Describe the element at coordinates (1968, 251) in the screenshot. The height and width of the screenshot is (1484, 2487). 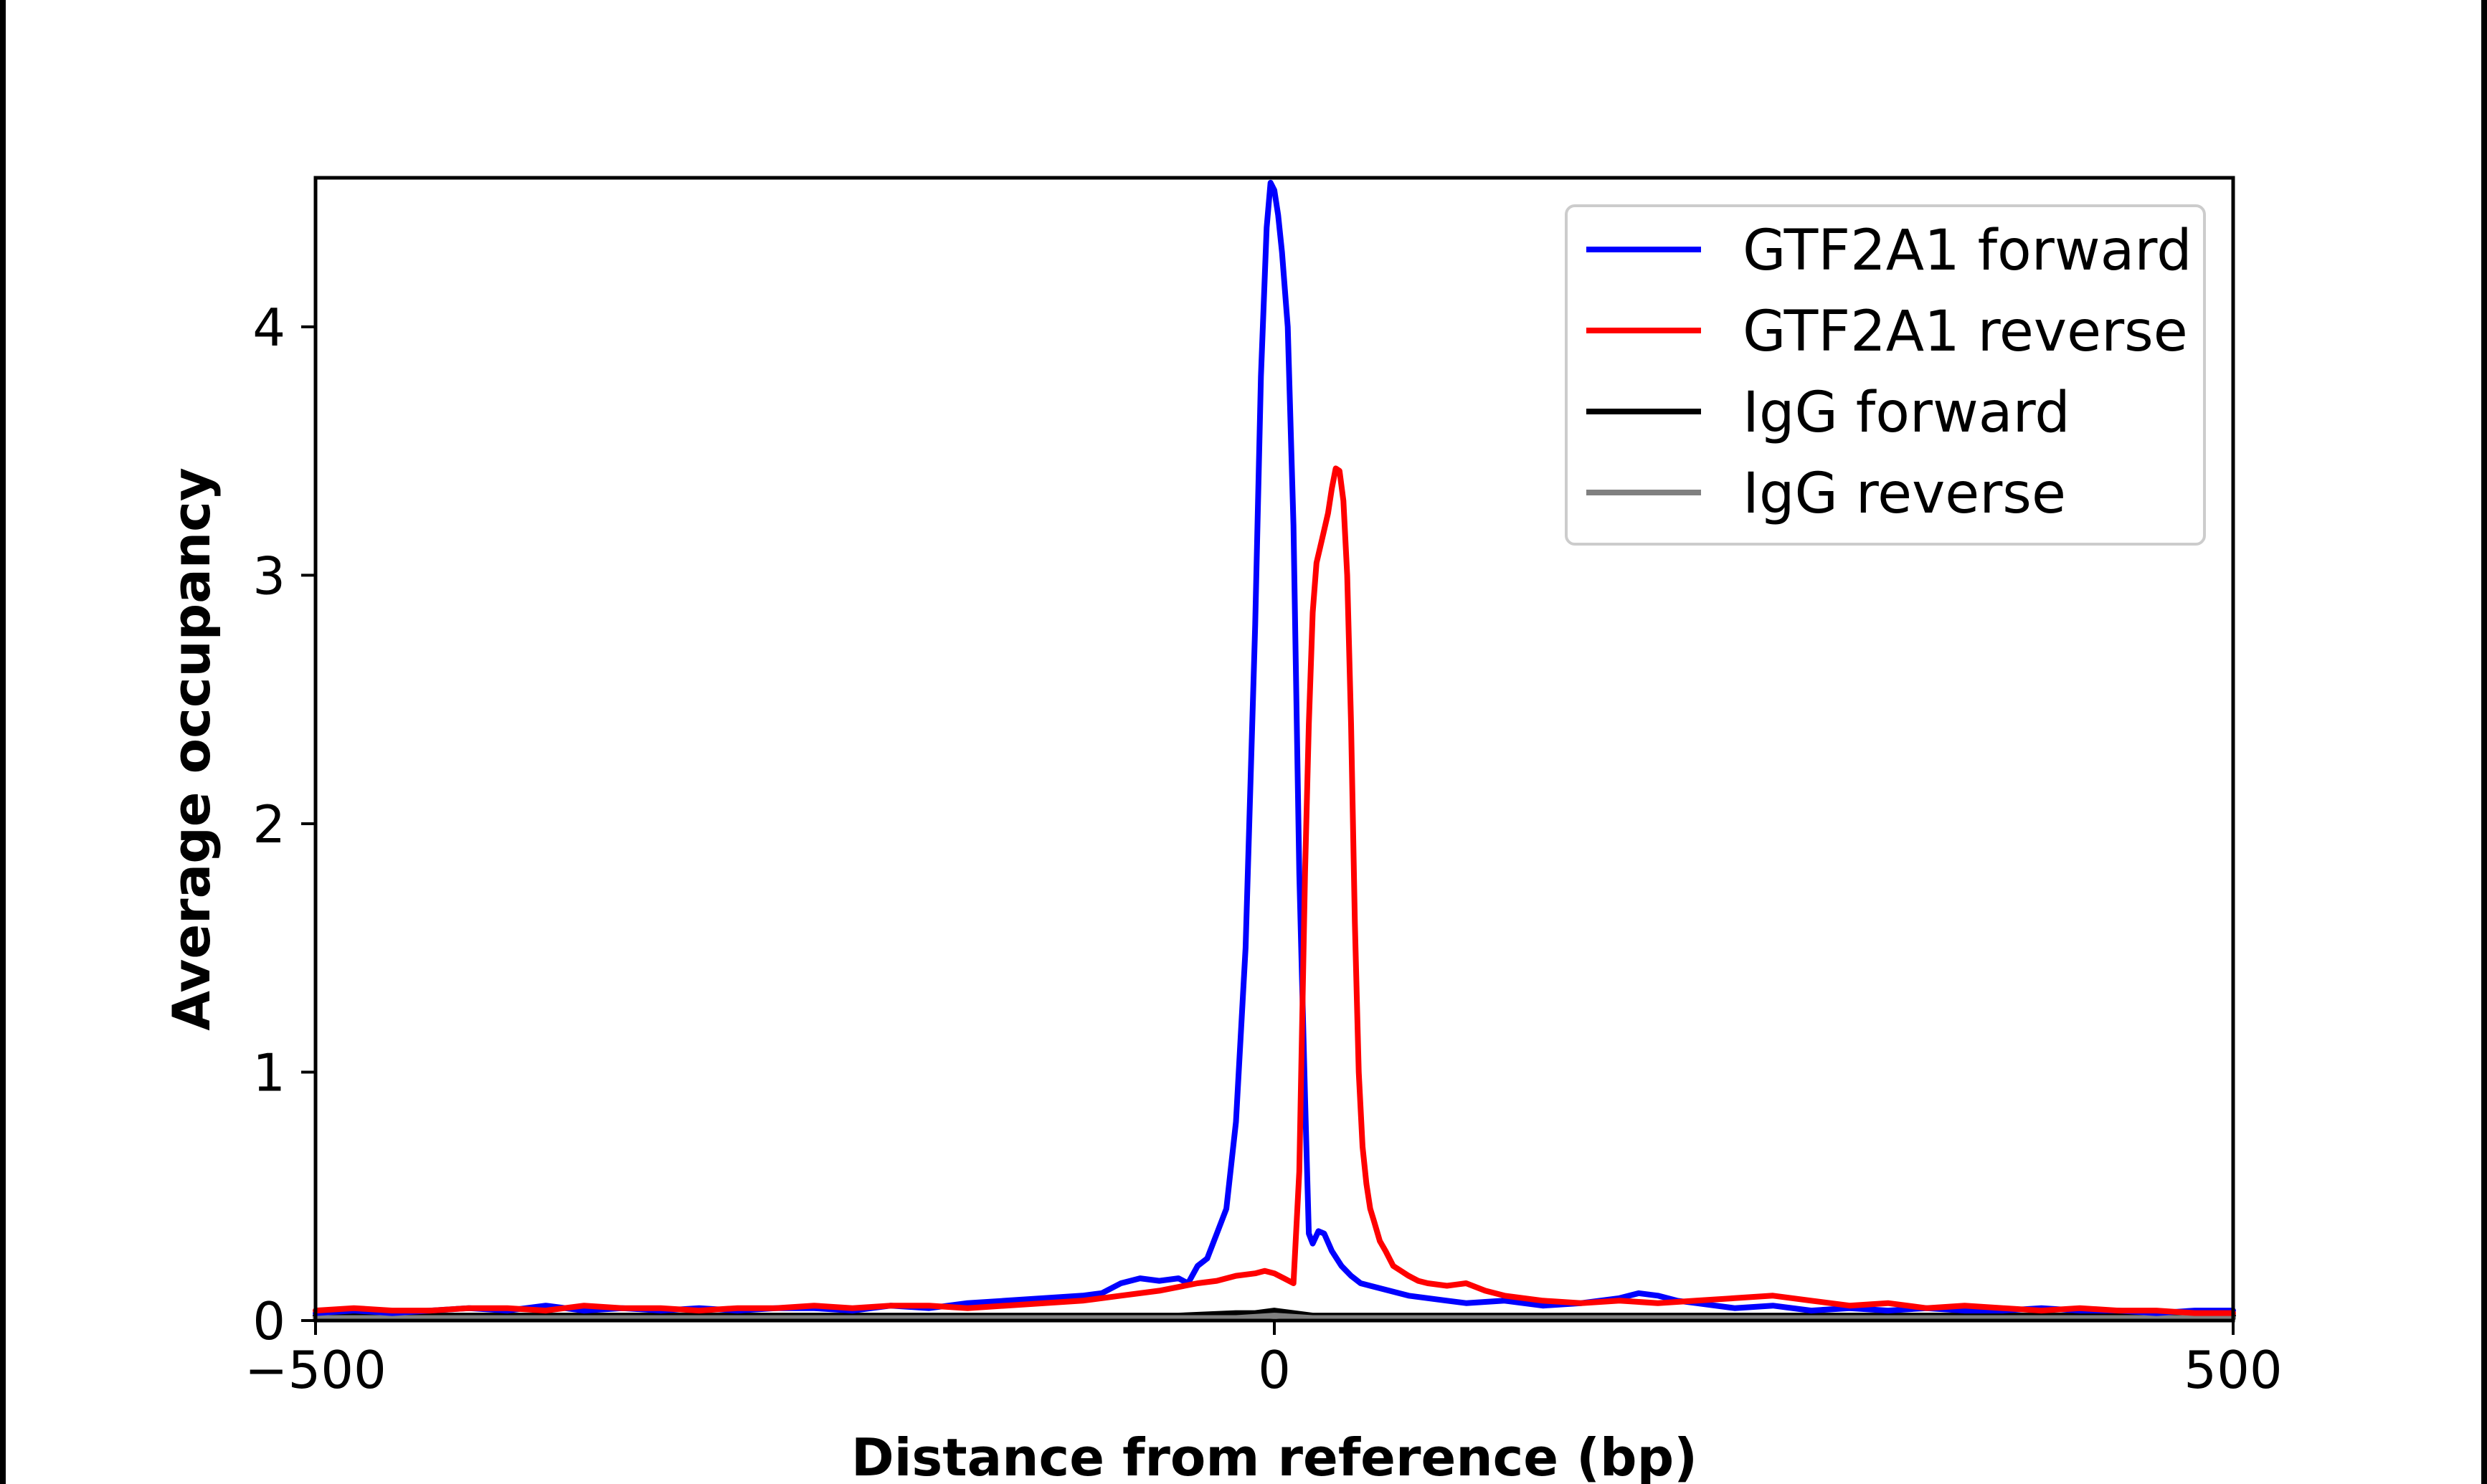
I see `legend-label-gtf2a1-forward: GTF2A1 forward` at that location.